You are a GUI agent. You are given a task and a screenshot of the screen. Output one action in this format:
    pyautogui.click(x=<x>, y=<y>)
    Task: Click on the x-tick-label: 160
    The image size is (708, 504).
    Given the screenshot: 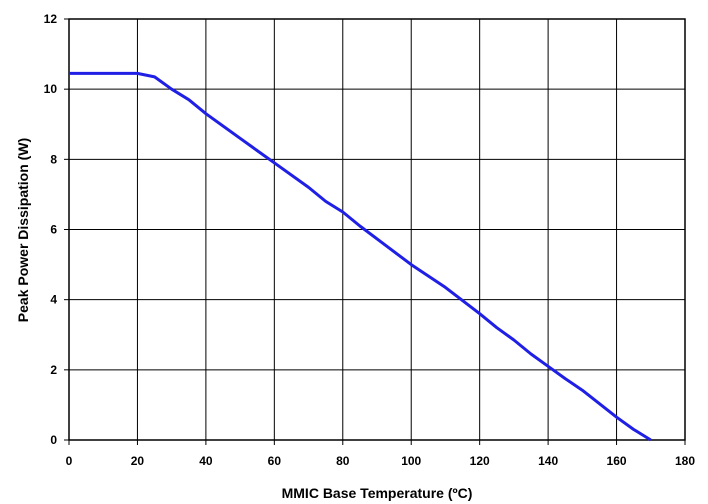 What is the action you would take?
    pyautogui.click(x=617, y=461)
    